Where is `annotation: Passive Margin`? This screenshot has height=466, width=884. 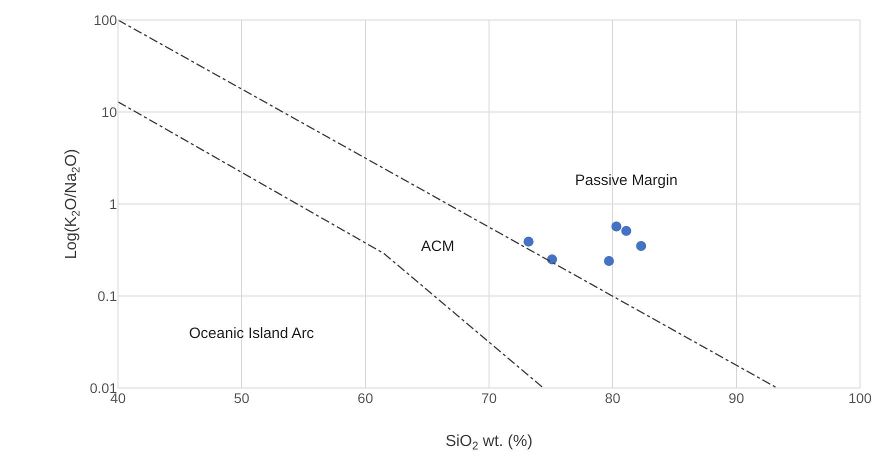
annotation: Passive Margin is located at coordinates (626, 180).